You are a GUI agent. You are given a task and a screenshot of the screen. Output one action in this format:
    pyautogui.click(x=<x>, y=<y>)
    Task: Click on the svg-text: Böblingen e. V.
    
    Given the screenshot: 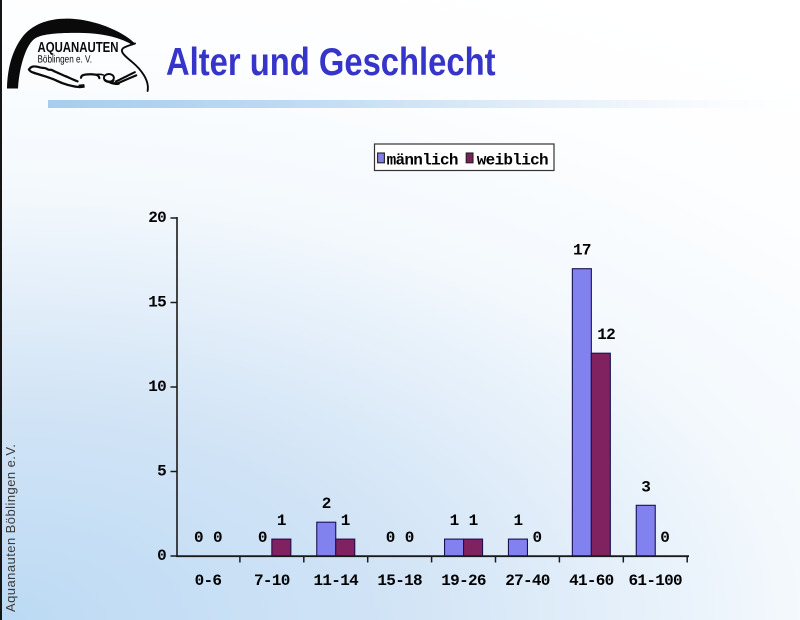 What is the action you would take?
    pyautogui.click(x=65, y=60)
    